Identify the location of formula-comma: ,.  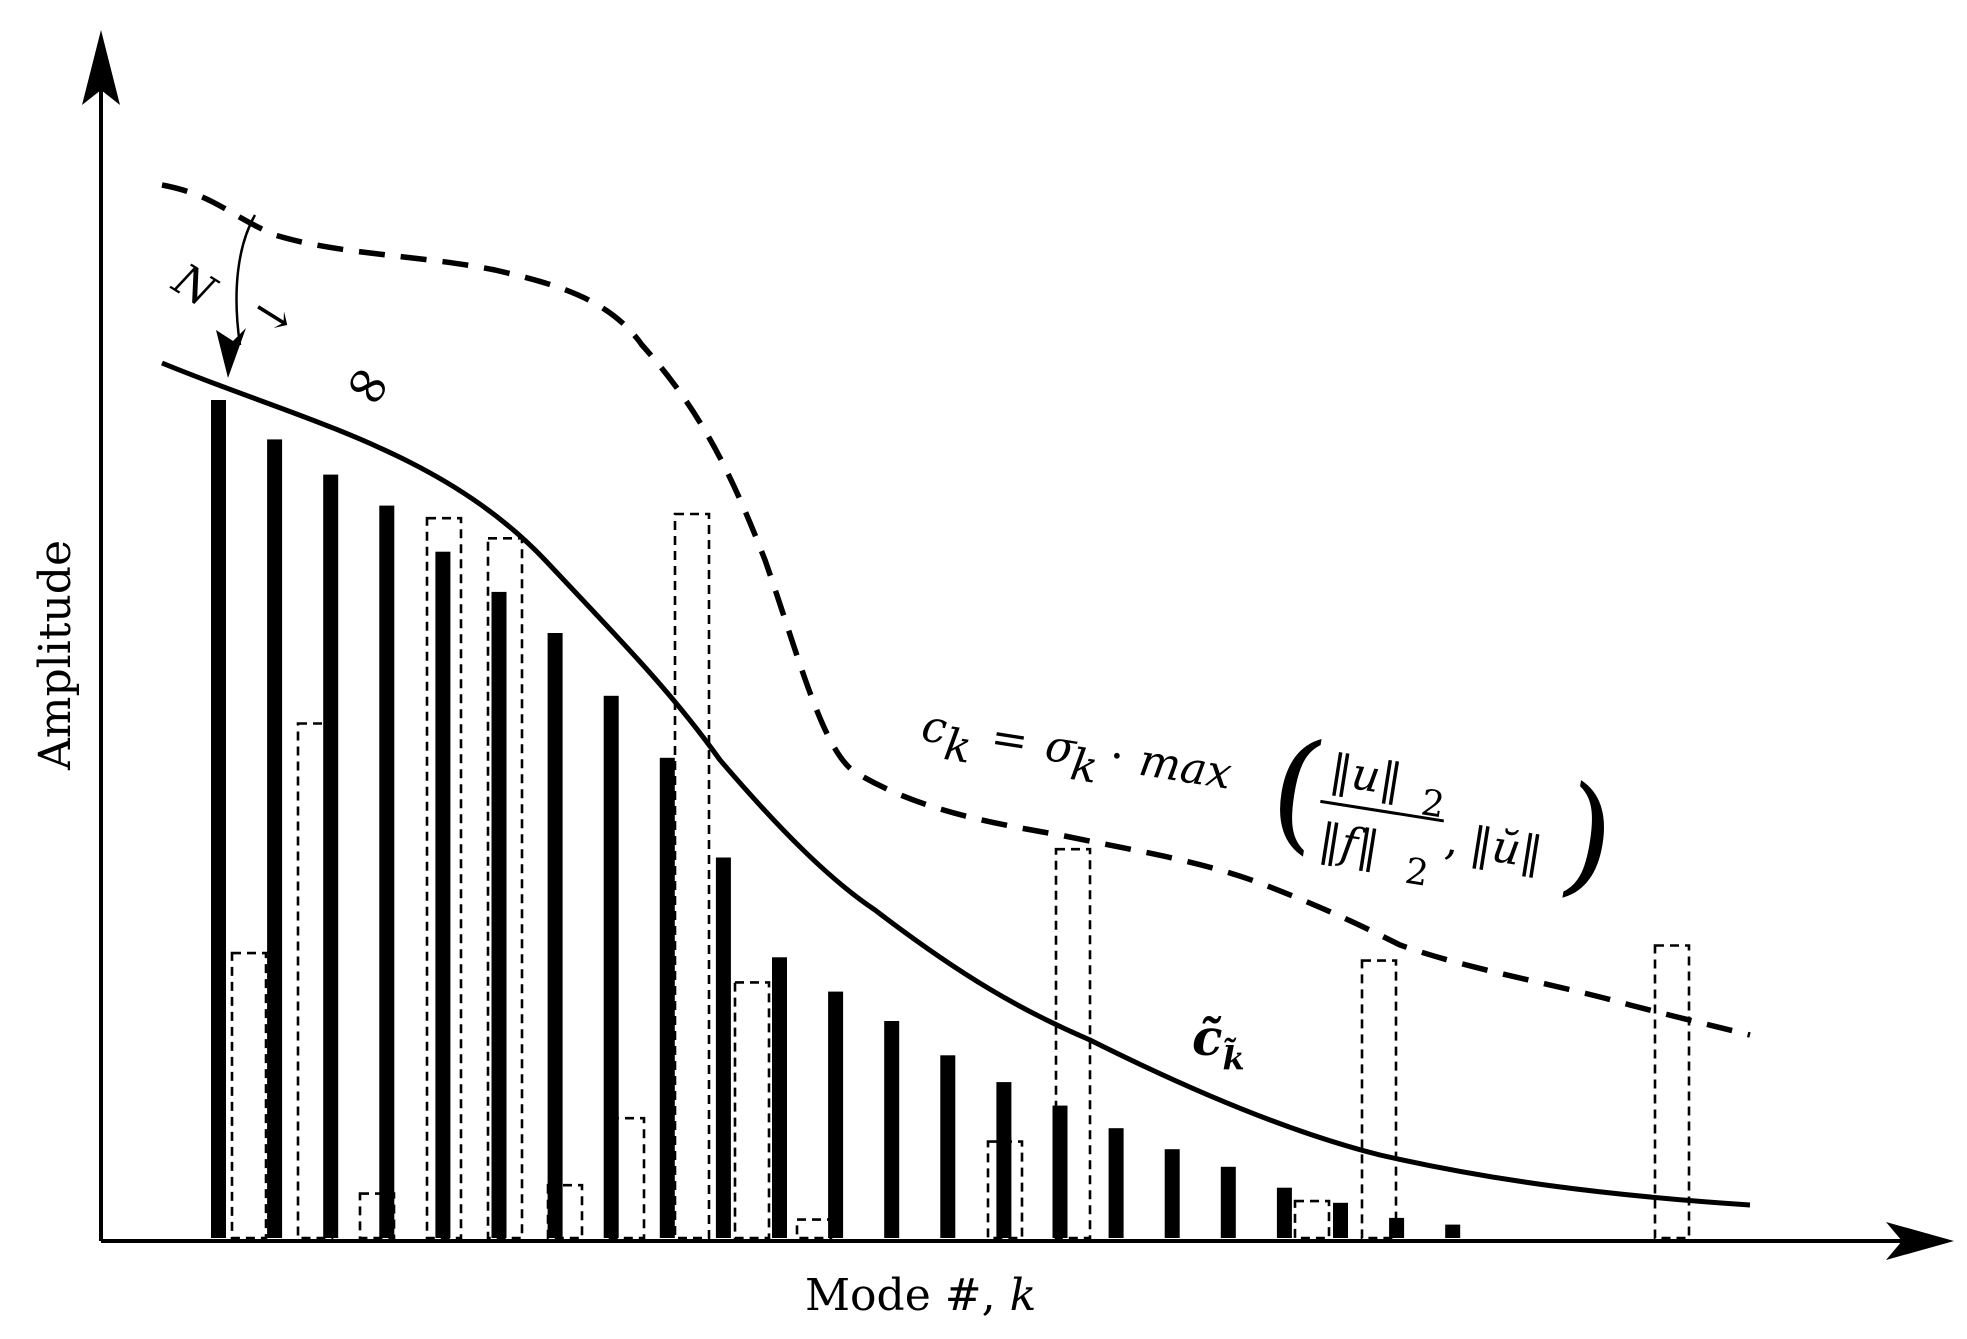
(1453, 840).